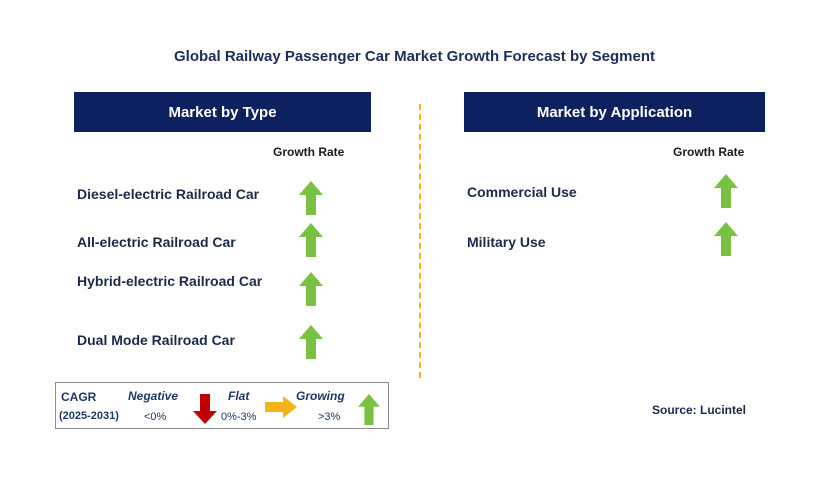 The image size is (829, 478). What do you see at coordinates (153, 396) in the screenshot?
I see `legend-negative-label: Negative` at bounding box center [153, 396].